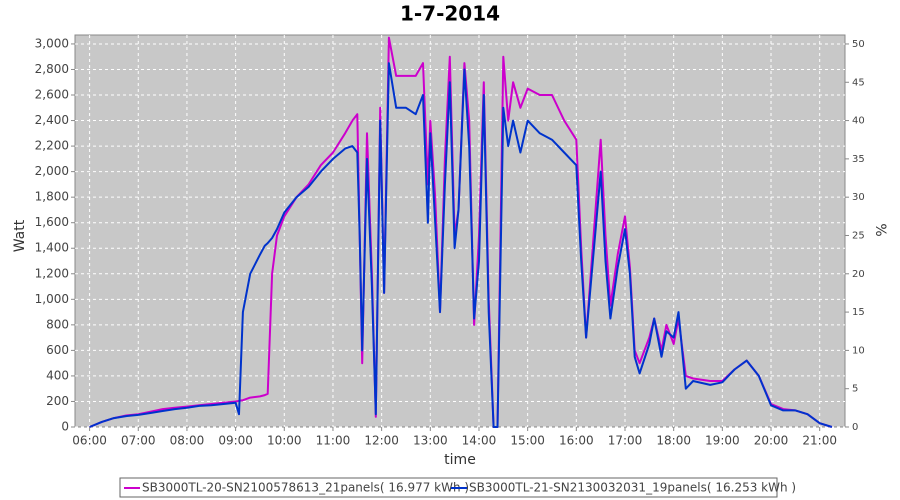 The image size is (900, 500). I want to click on y2-tick-label: 0, so click(855, 427).